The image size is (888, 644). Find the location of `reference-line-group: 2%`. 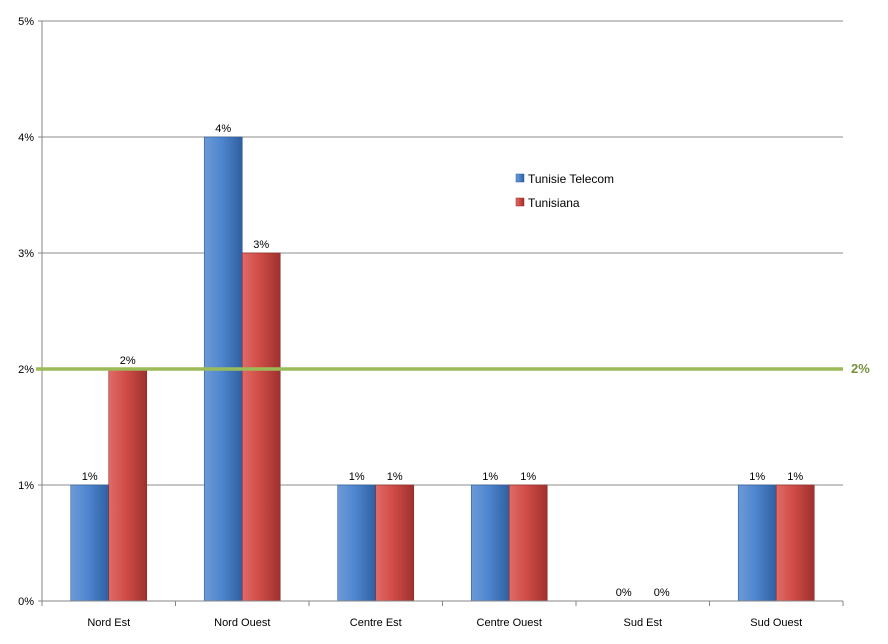

reference-line-group: 2% is located at coordinates (453, 368).